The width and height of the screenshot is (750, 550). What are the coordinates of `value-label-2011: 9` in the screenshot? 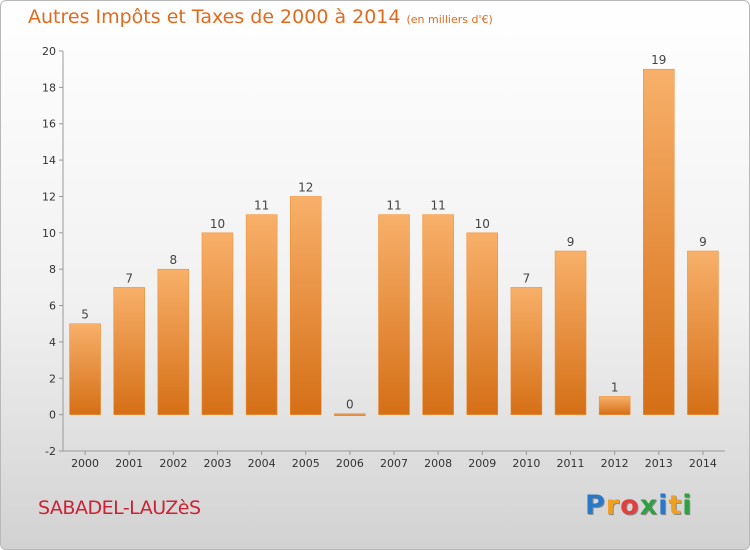 It's located at (571, 242).